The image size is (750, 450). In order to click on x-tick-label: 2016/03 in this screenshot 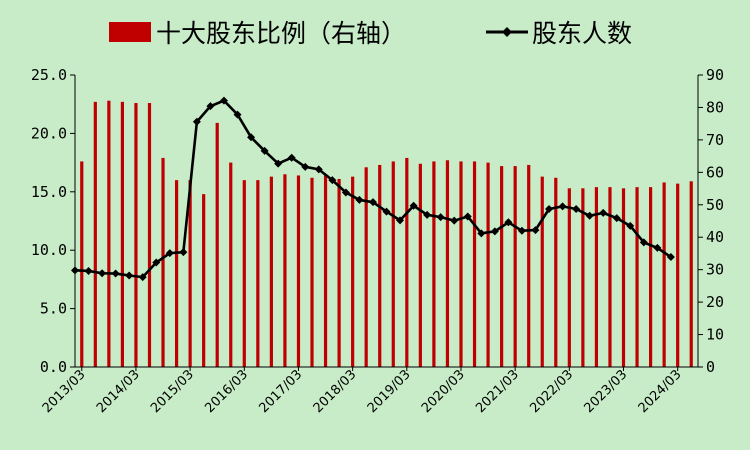, I will do `click(226, 391)`.